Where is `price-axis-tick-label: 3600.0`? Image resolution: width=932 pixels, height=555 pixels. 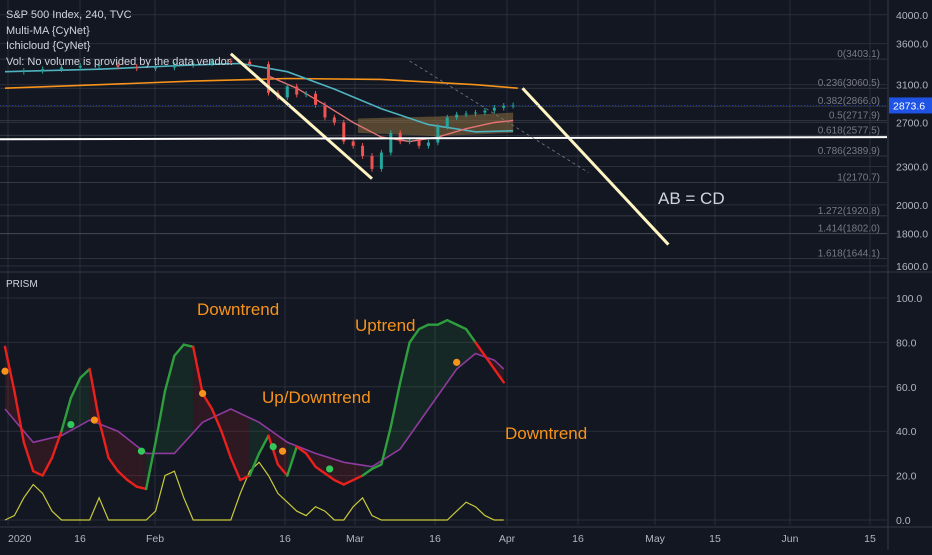 price-axis-tick-label: 3600.0 is located at coordinates (912, 45).